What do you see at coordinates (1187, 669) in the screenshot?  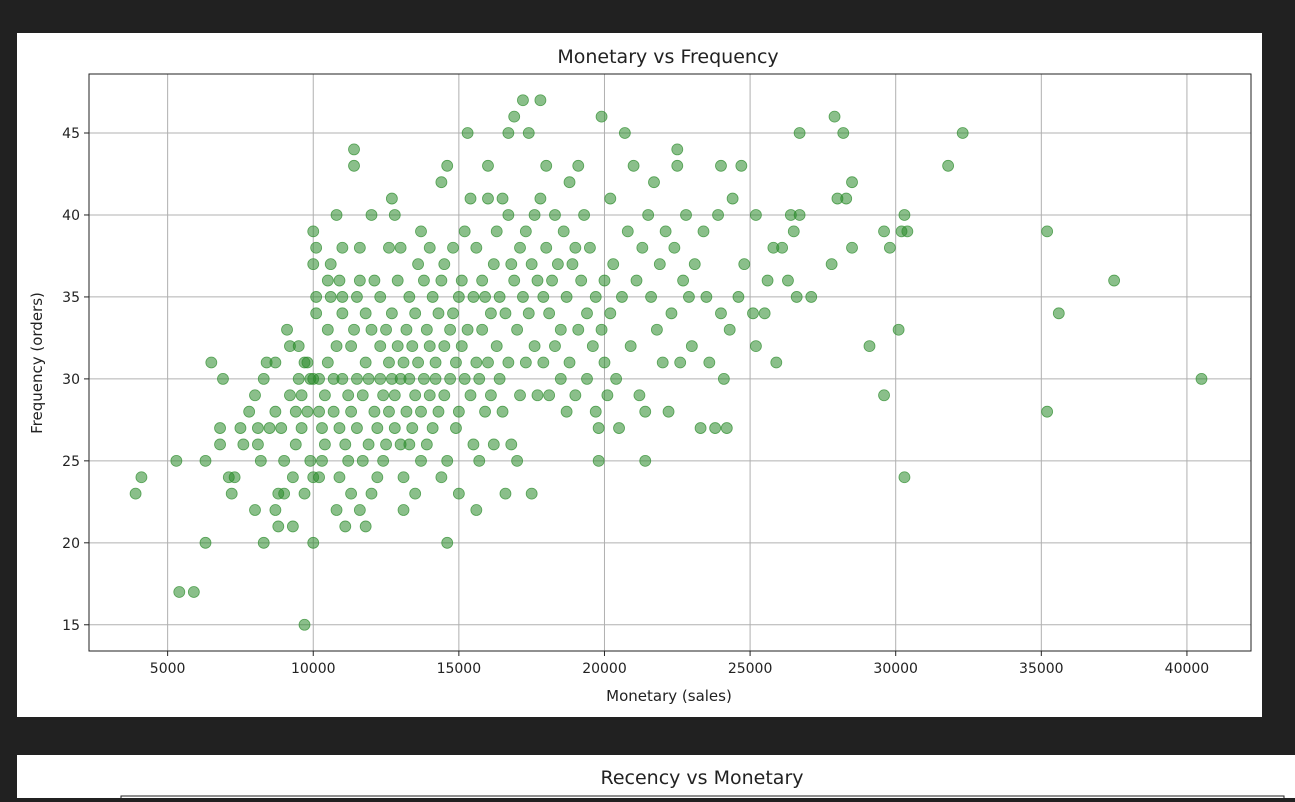 I see `x-tick-label: 40000` at bounding box center [1187, 669].